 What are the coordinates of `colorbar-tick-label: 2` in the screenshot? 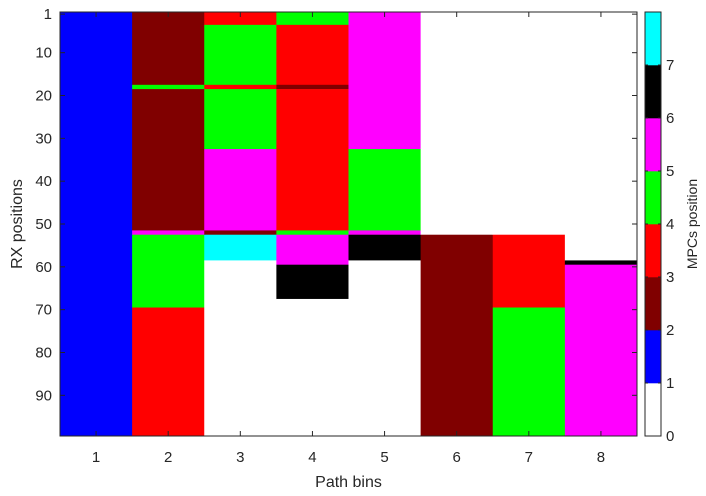 It's located at (670, 330).